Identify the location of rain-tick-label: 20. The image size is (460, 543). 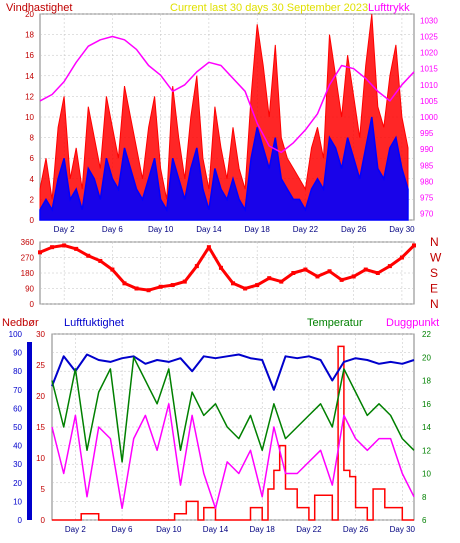
(40, 396).